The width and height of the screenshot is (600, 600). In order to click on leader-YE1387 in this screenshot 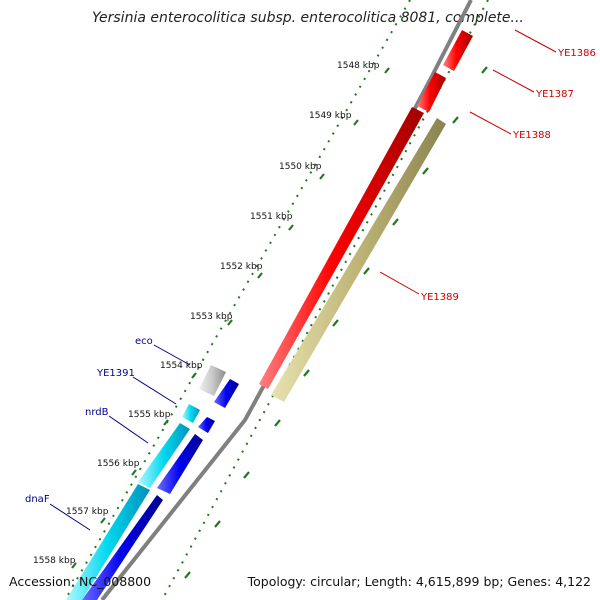, I will do `click(513, 81)`.